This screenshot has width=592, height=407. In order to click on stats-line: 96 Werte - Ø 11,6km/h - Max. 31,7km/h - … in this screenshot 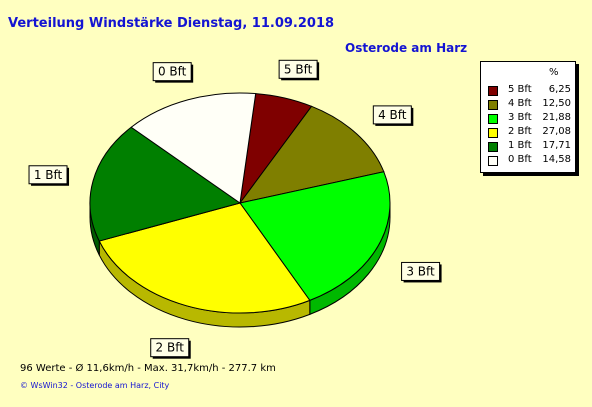, I will do `click(148, 368)`.